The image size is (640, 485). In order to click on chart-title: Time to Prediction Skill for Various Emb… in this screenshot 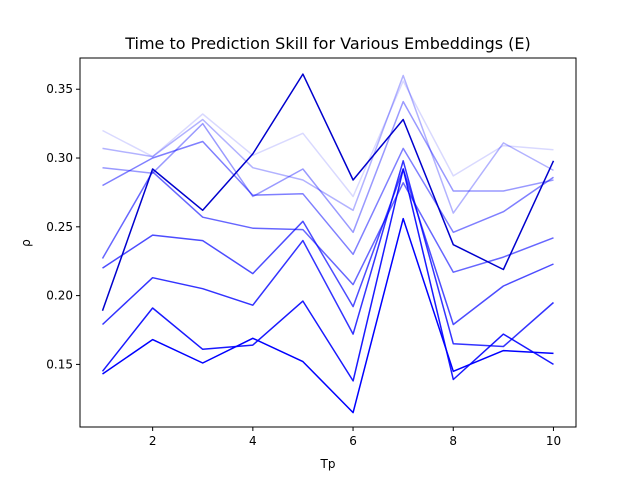, I will do `click(327, 43)`.